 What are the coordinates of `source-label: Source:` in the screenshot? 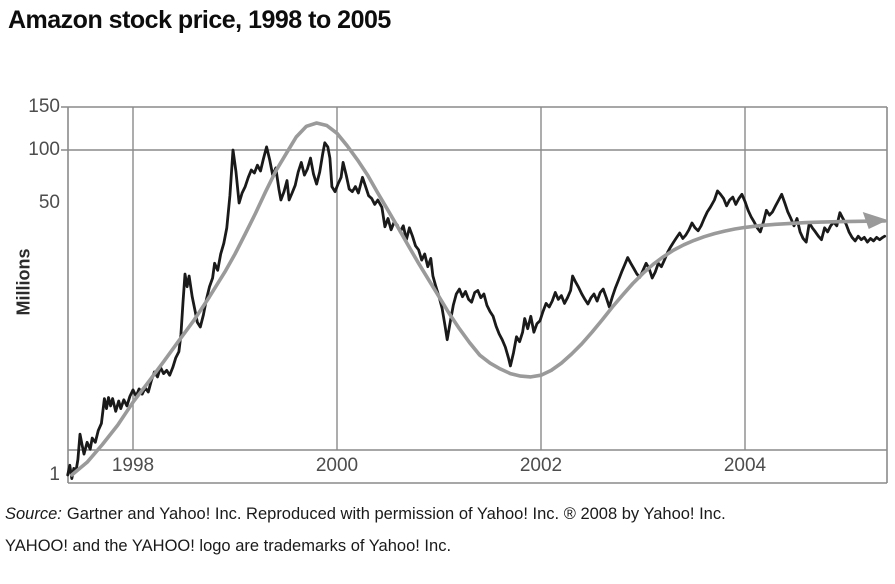 It's located at (33, 514).